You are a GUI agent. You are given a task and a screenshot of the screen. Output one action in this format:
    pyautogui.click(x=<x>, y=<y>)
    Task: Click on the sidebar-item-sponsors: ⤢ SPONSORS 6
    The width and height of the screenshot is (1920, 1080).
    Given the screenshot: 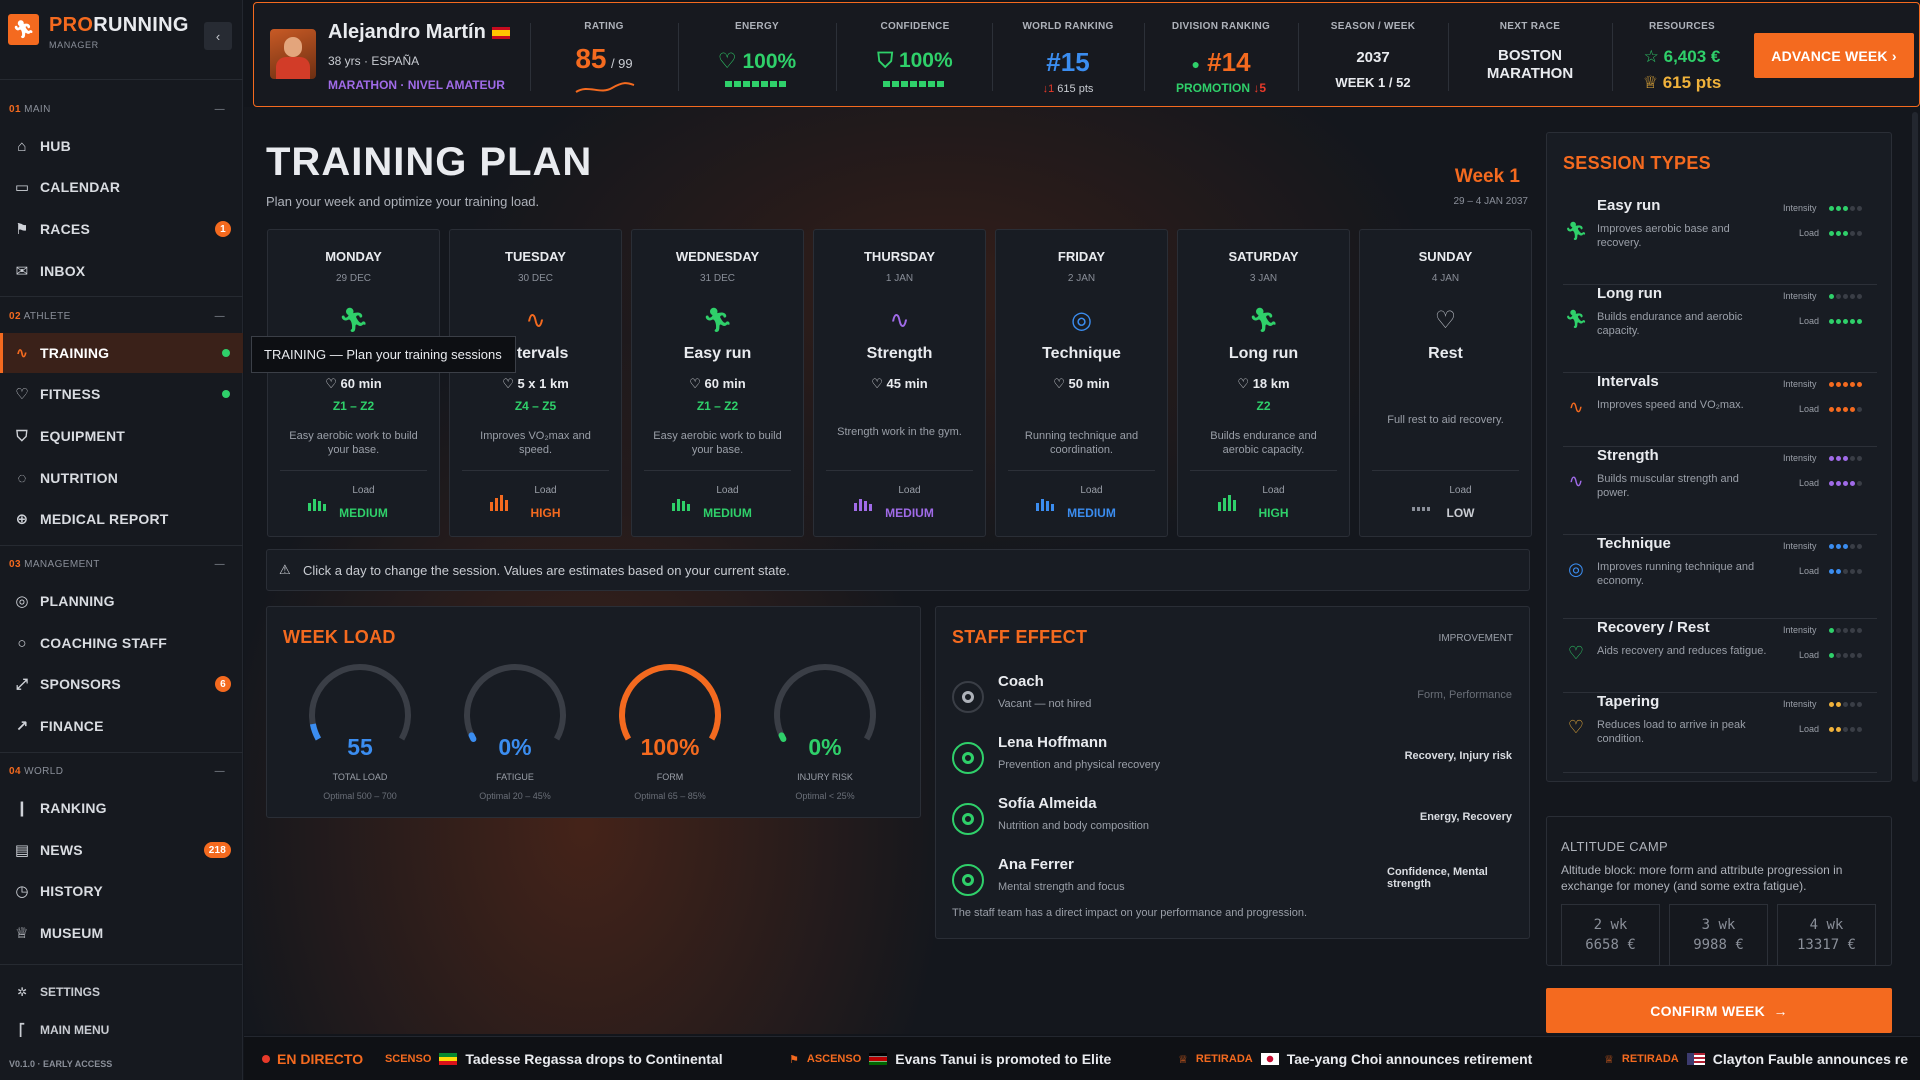 What is the action you would take?
    pyautogui.click(x=121, y=684)
    